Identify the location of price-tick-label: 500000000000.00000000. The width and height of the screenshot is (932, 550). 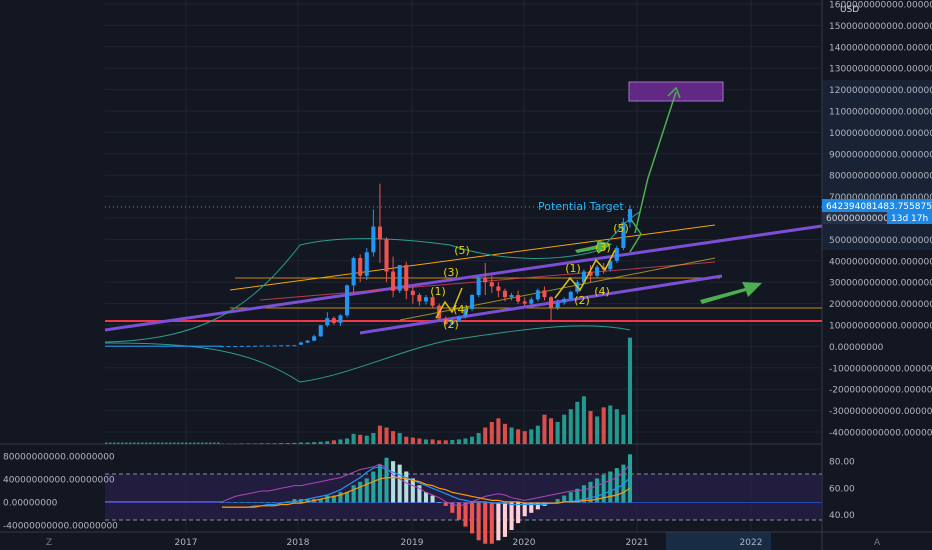
(880, 241).